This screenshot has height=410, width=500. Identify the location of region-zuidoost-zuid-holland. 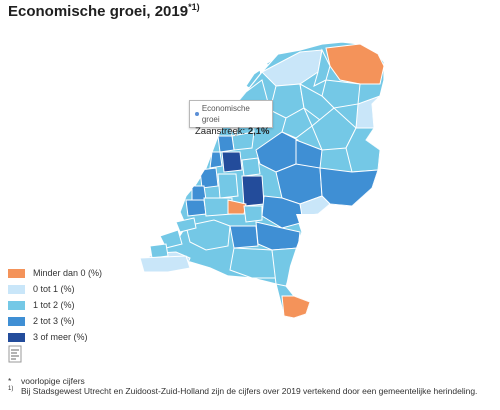
(237, 207).